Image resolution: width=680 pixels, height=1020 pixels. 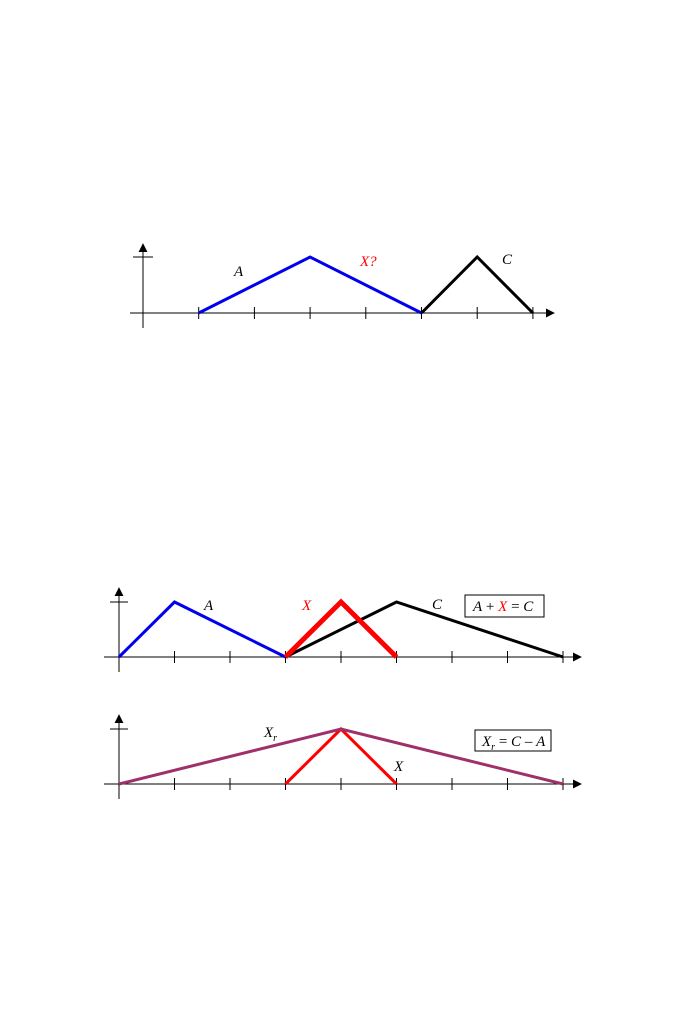 I want to click on panel-1: A X? C, so click(x=342, y=285).